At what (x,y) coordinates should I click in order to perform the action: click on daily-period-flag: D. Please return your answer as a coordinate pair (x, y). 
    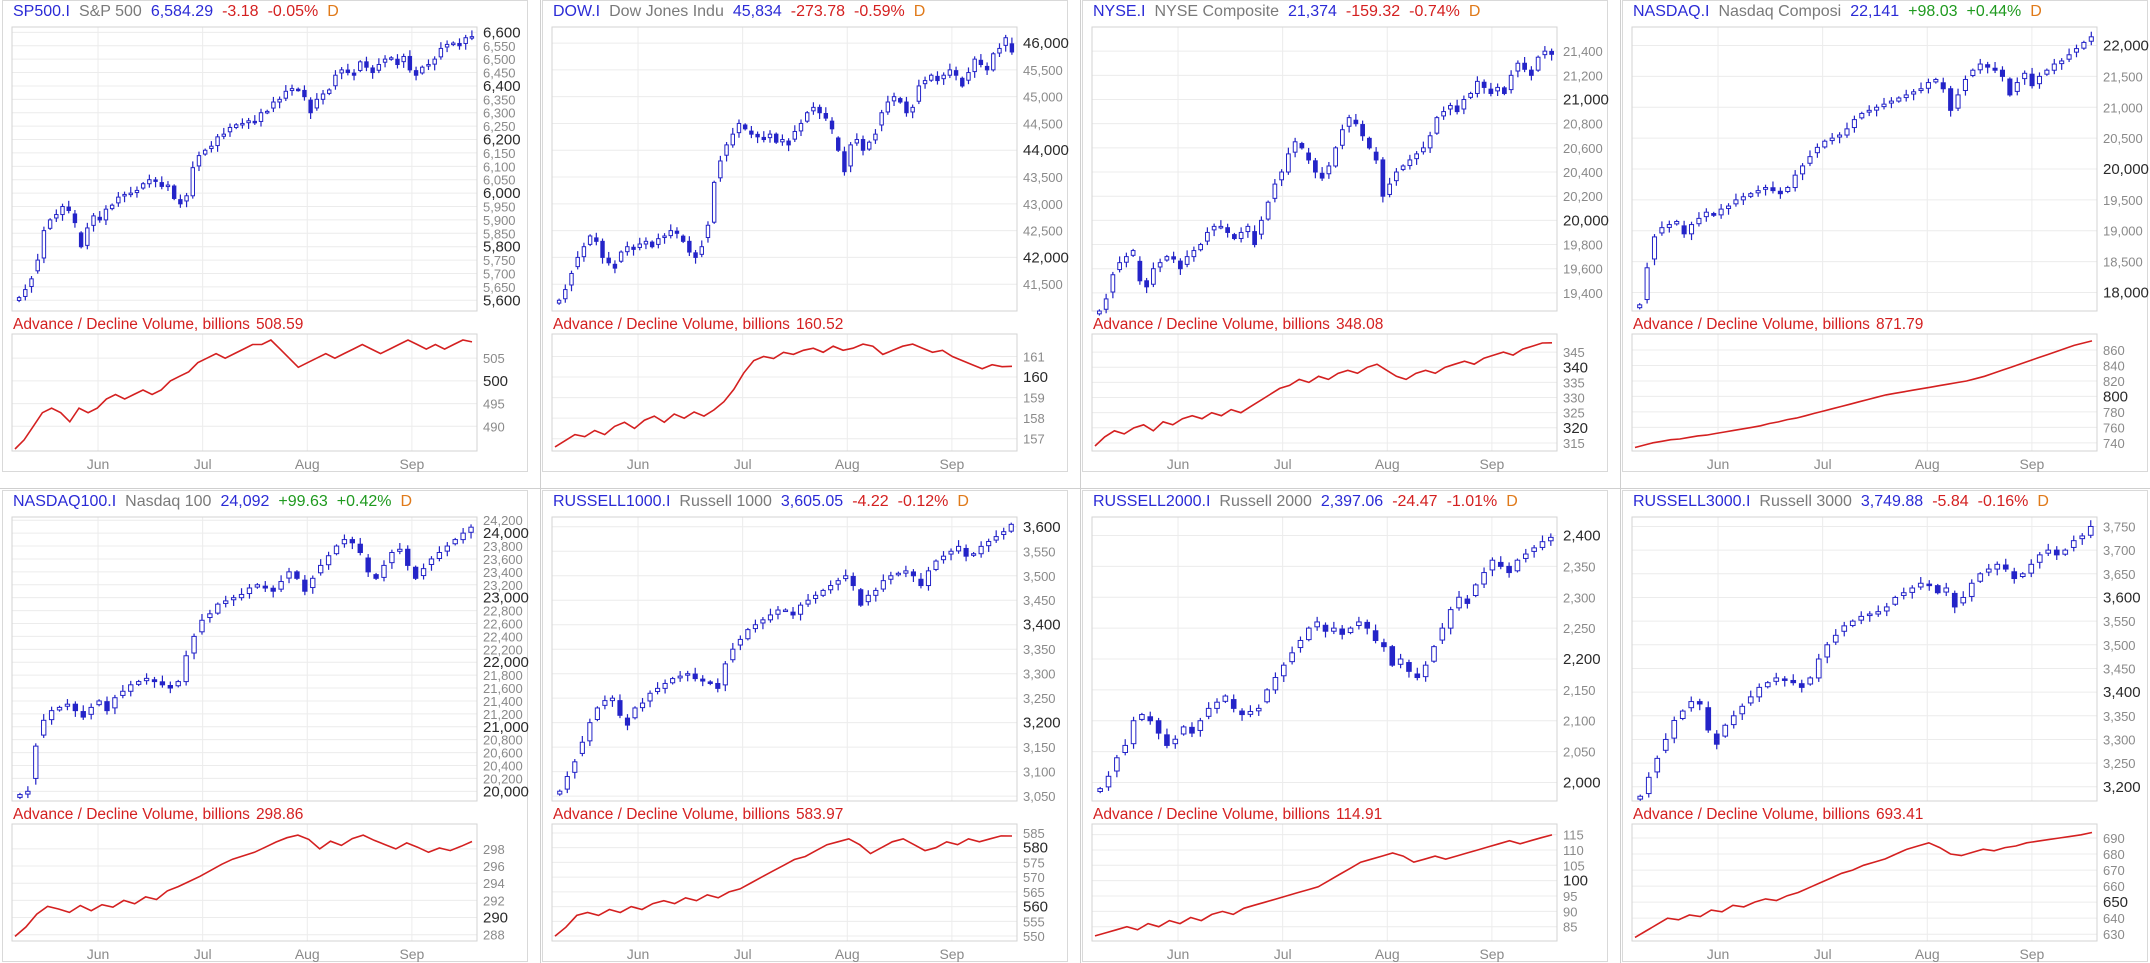
    Looking at the image, I should click on (406, 501).